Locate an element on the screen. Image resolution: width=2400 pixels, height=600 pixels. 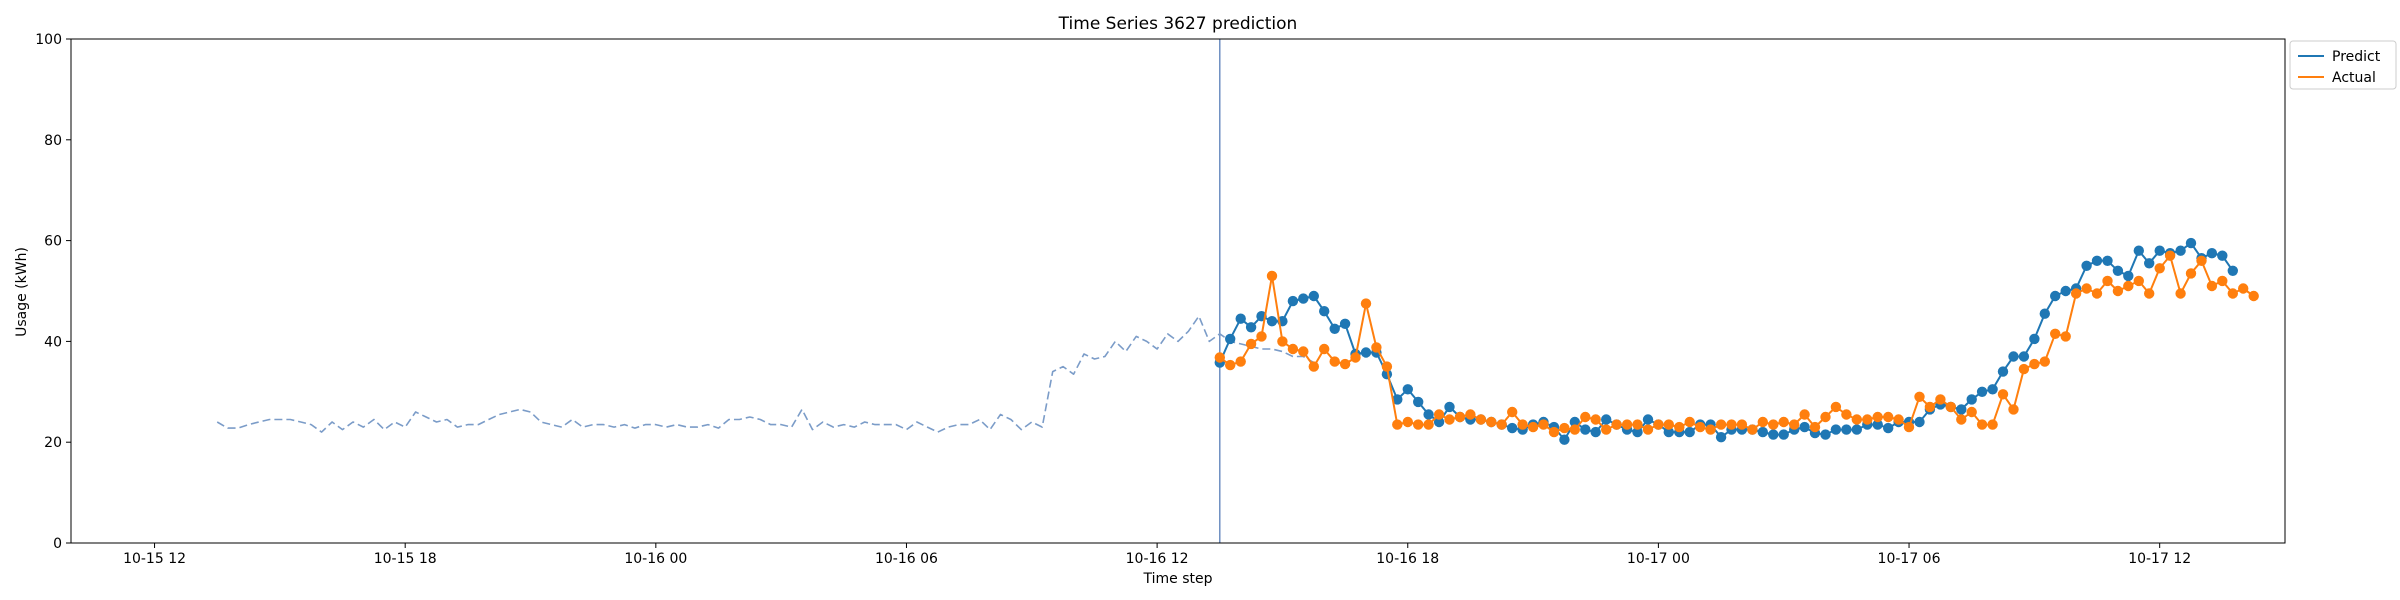
y-tick-label: 80 is located at coordinates (53, 141).